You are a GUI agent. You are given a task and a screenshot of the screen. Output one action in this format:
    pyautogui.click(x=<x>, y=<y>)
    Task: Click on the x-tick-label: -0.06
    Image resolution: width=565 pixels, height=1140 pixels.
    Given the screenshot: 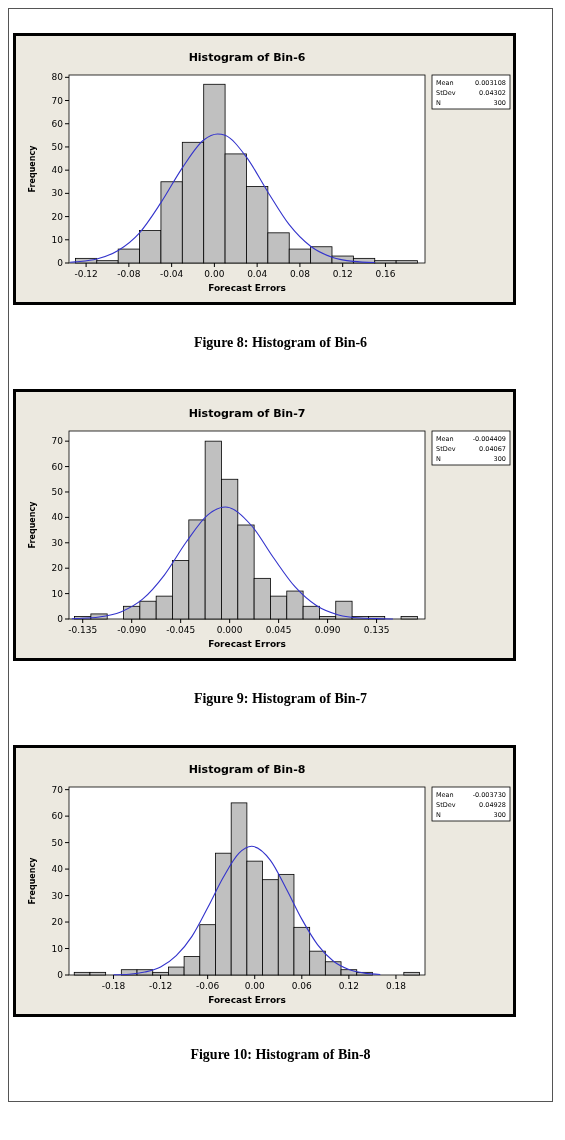 What is the action you would take?
    pyautogui.click(x=208, y=986)
    